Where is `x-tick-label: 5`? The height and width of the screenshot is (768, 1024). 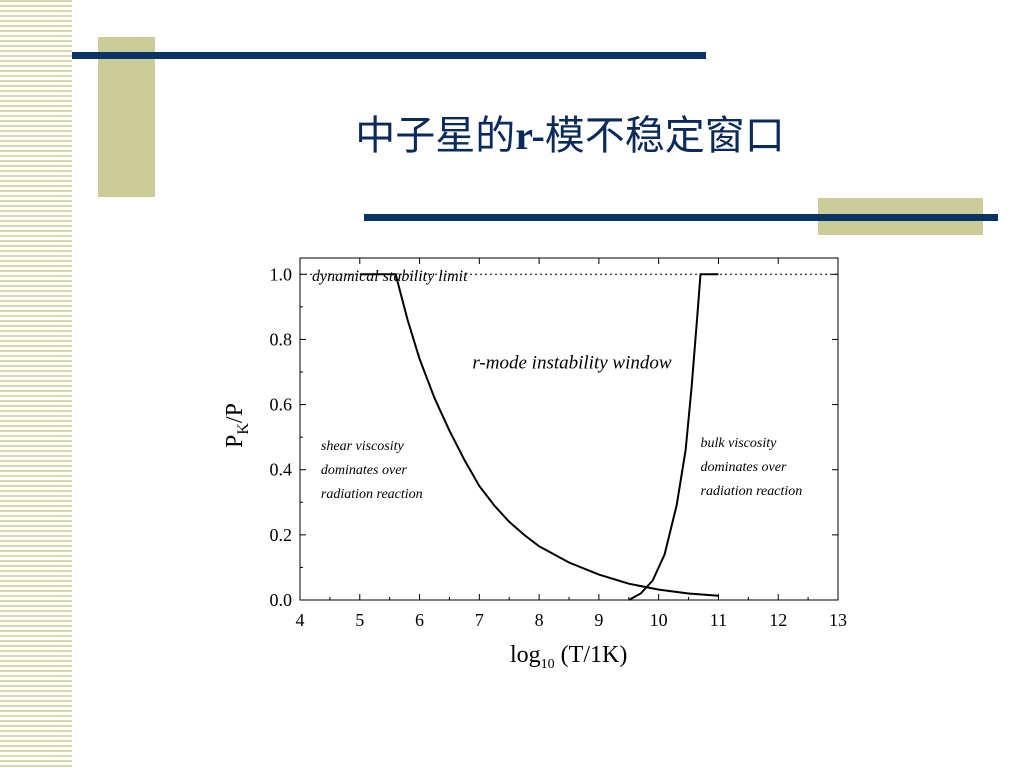 x-tick-label: 5 is located at coordinates (359, 620).